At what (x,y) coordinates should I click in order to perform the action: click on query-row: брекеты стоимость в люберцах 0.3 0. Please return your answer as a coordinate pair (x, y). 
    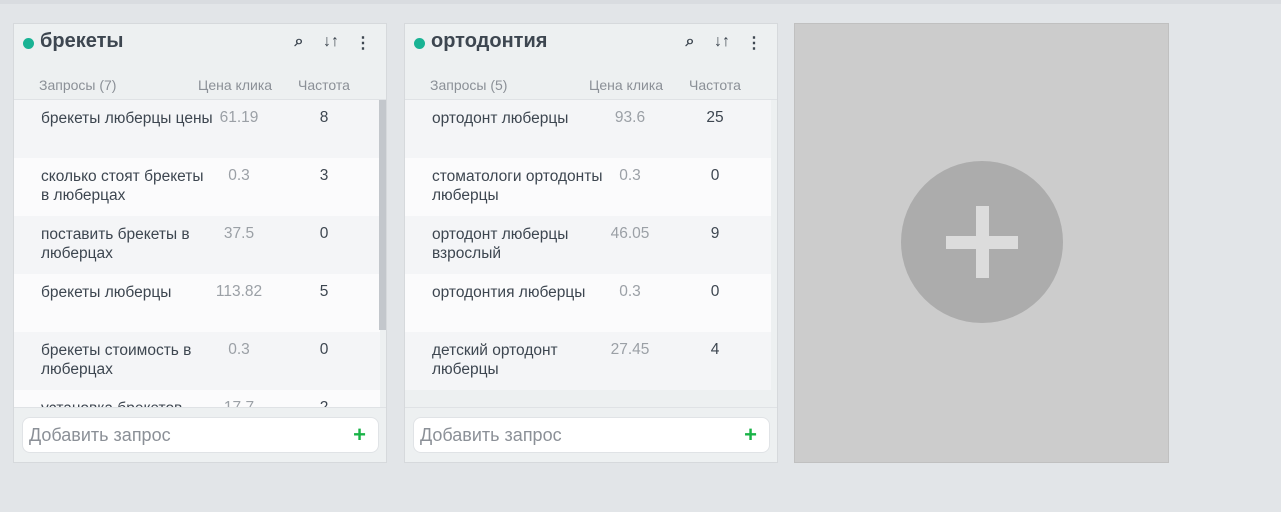
    Looking at the image, I should click on (197, 361).